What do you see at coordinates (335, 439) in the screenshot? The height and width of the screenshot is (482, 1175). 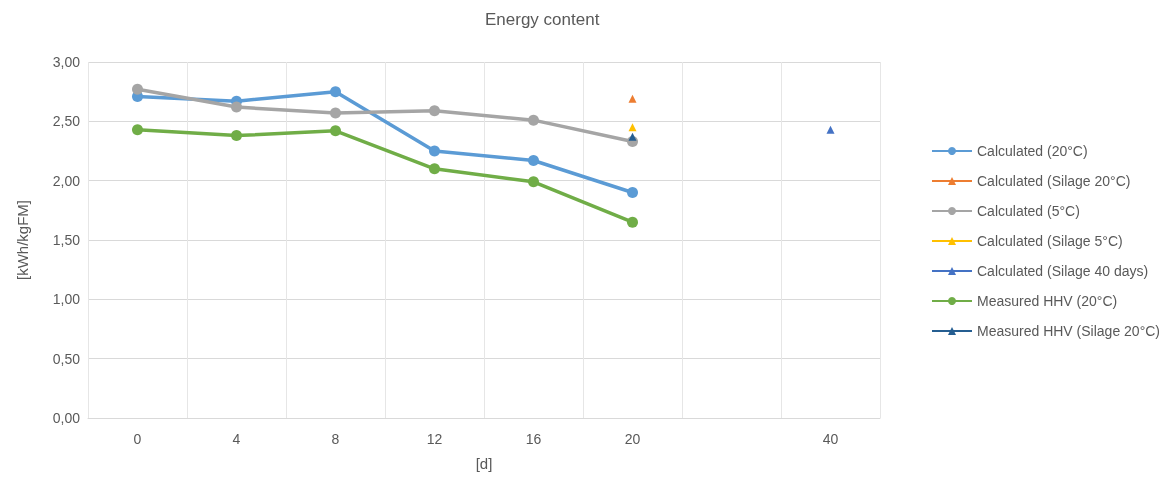 I see `x-tick-label: 8` at bounding box center [335, 439].